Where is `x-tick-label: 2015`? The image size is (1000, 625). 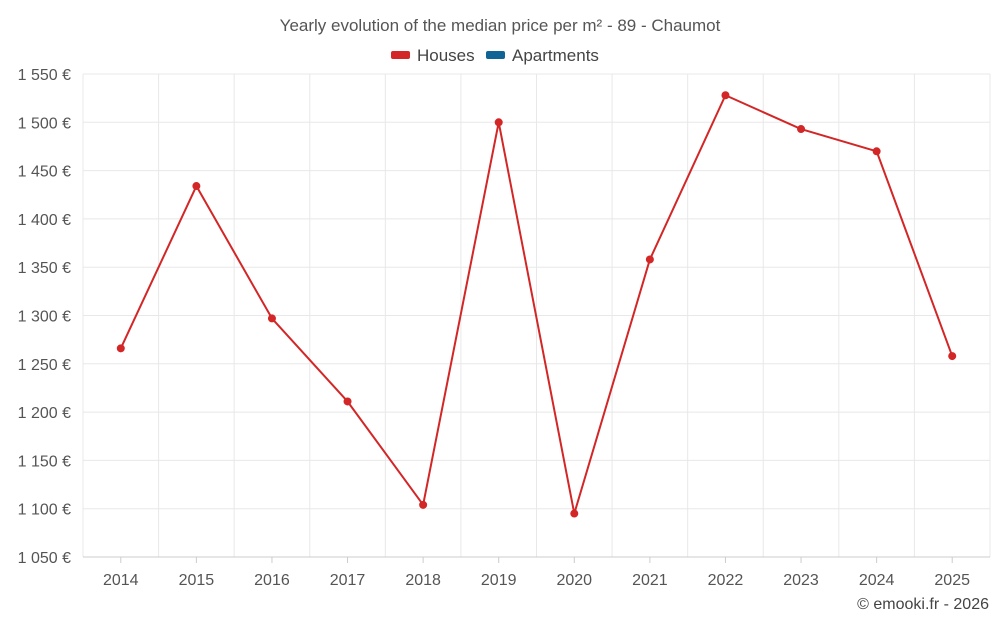
x-tick-label: 2015 is located at coordinates (197, 580).